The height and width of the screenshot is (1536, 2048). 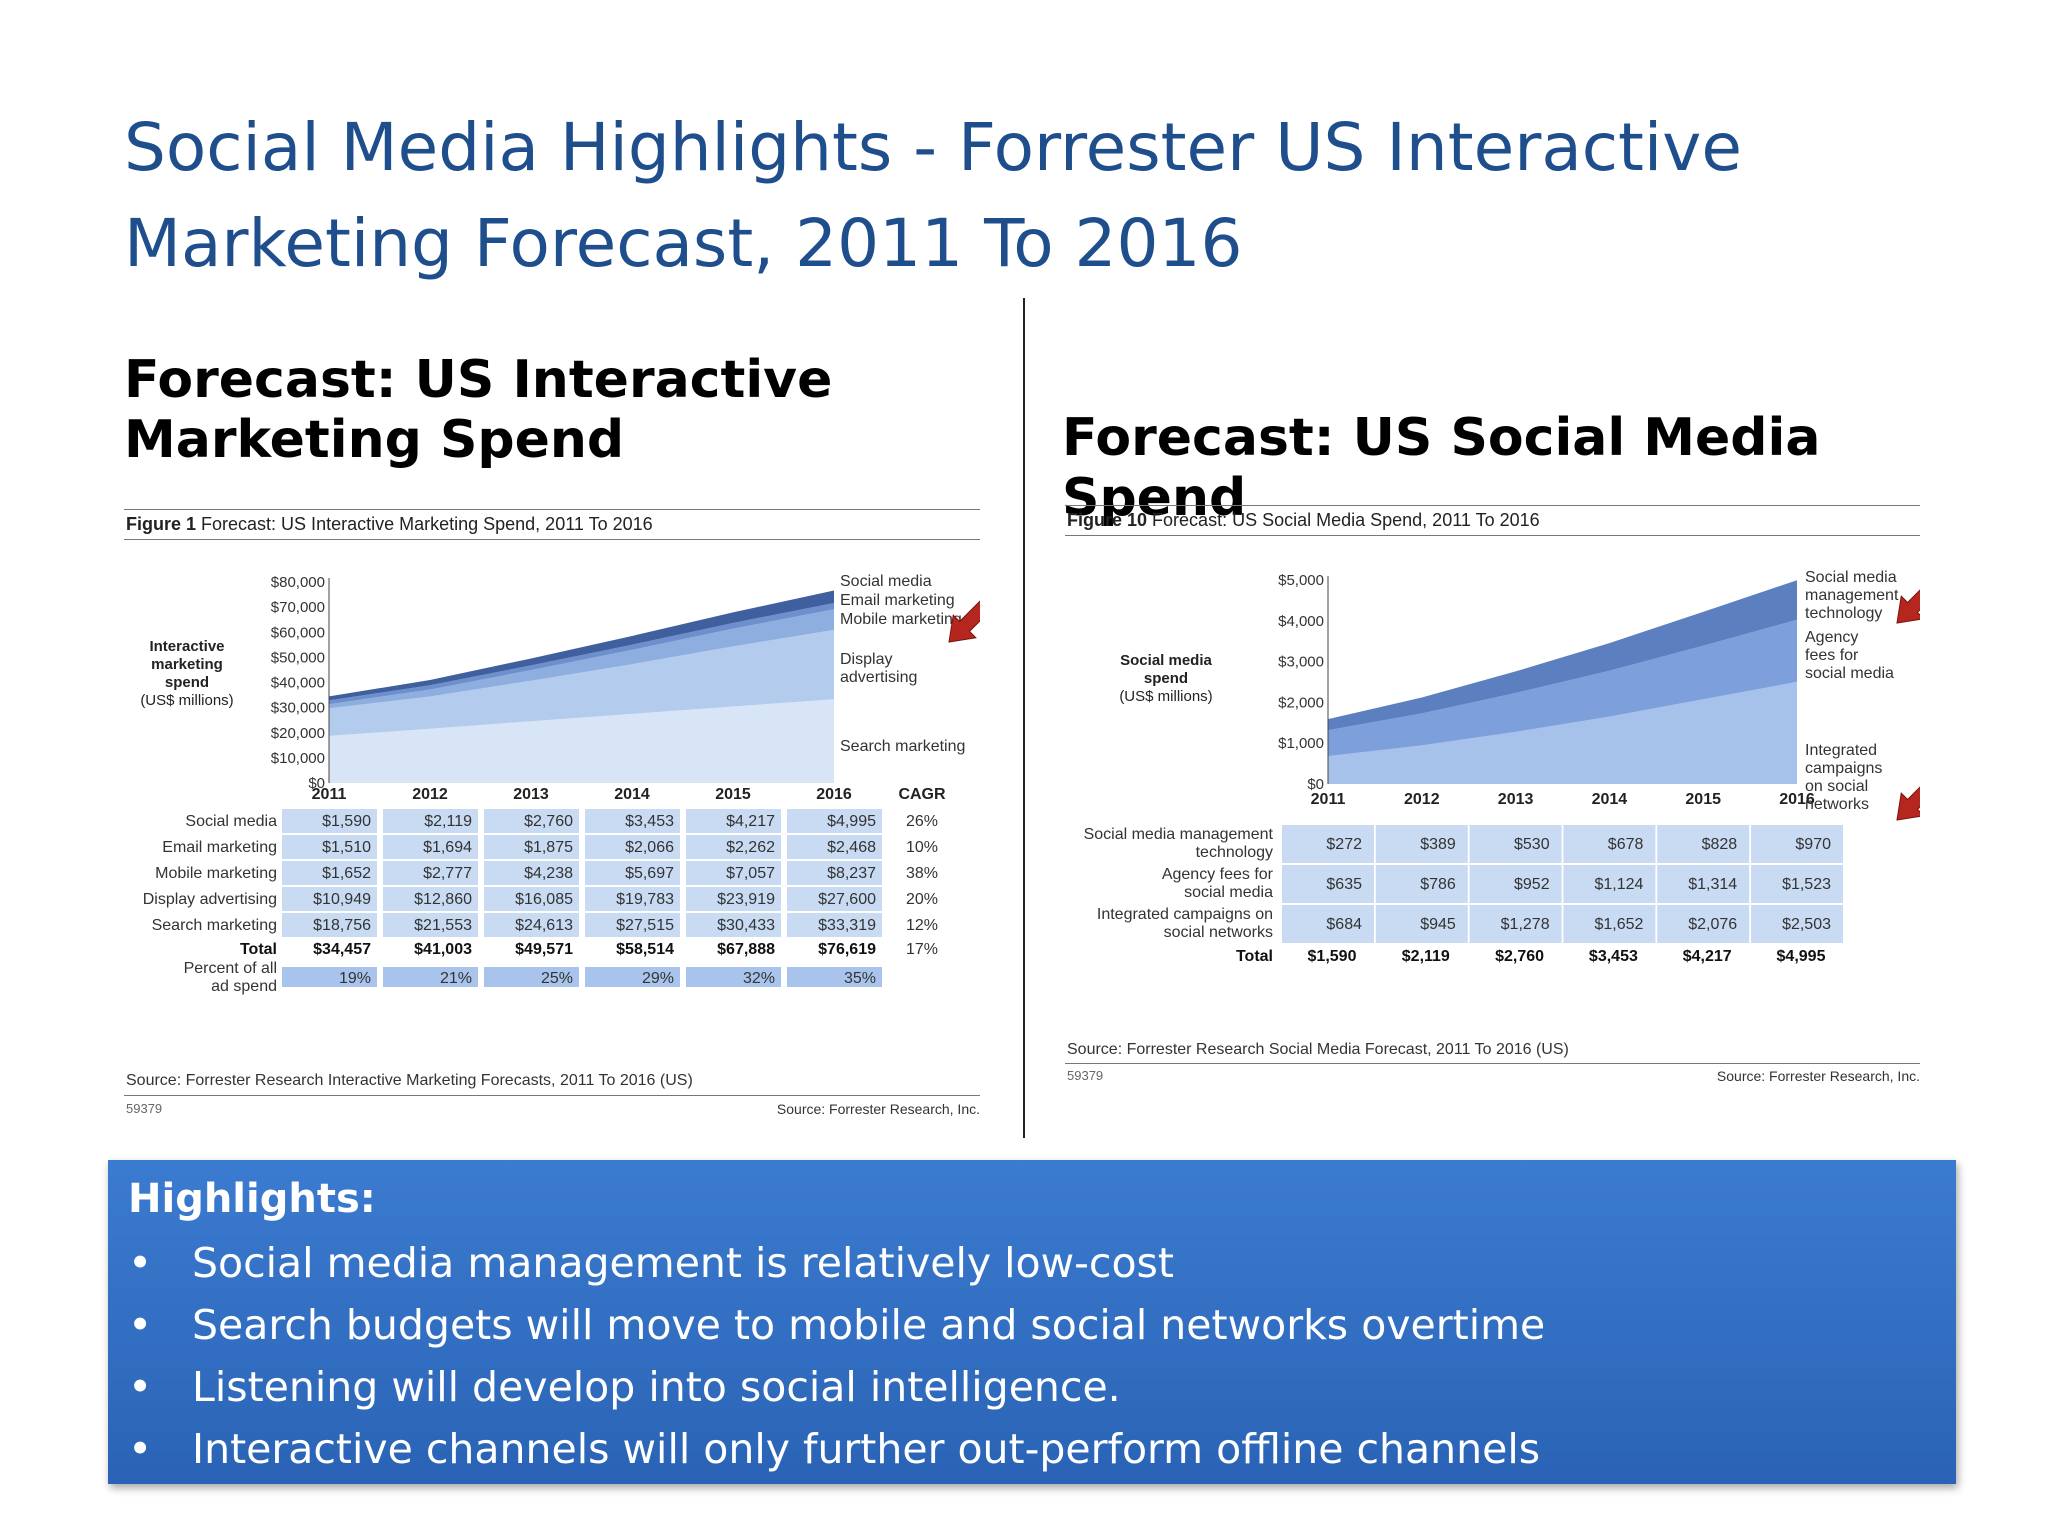 I want to click on chart2-x-tick-label: 2012, so click(x=1422, y=799).